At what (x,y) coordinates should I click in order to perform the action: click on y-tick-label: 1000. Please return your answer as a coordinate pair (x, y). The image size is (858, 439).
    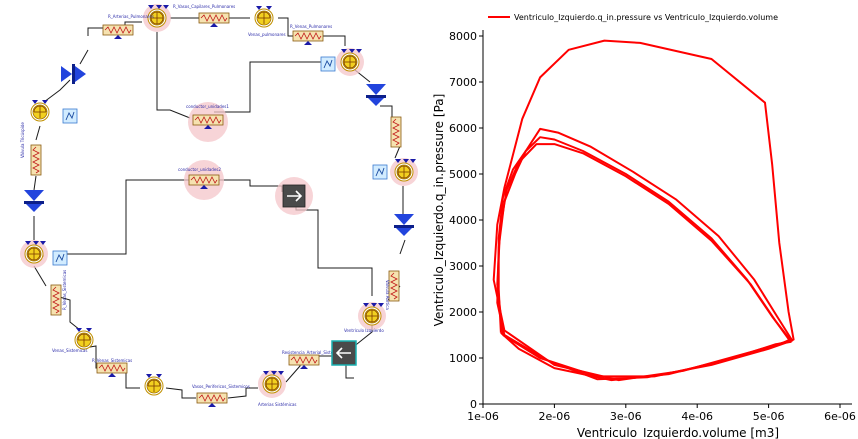
    Looking at the image, I should click on (463, 358).